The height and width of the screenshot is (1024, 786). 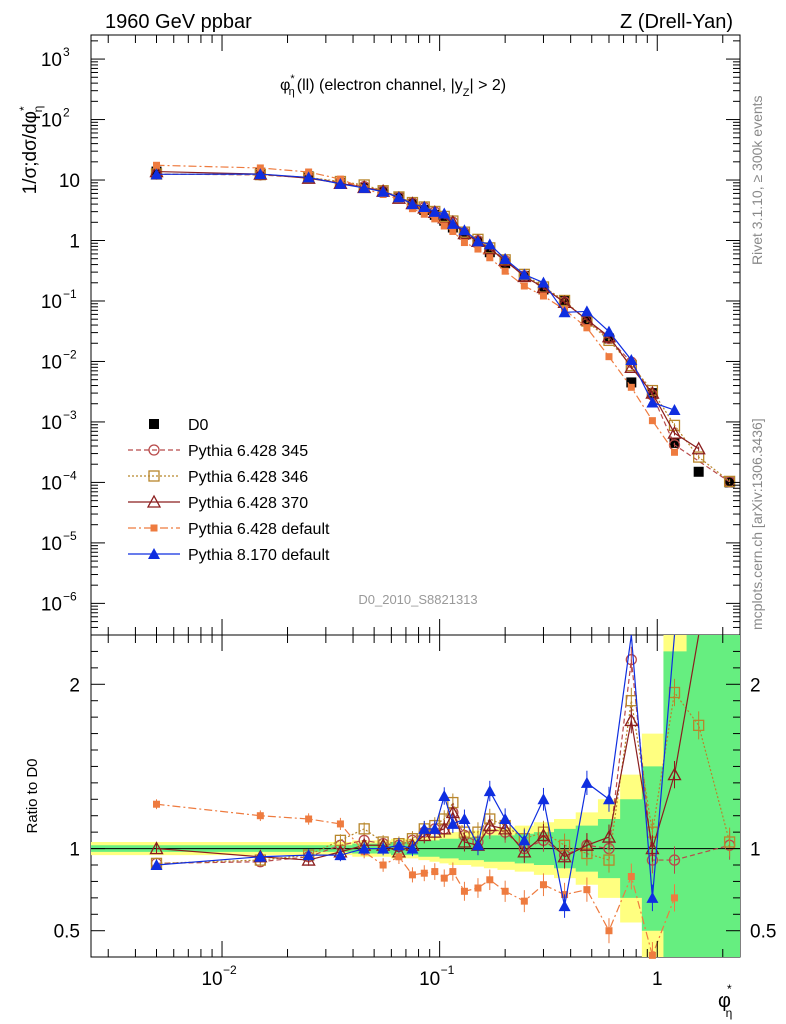 What do you see at coordinates (74, 242) in the screenshot?
I see `y-tick-label: 1` at bounding box center [74, 242].